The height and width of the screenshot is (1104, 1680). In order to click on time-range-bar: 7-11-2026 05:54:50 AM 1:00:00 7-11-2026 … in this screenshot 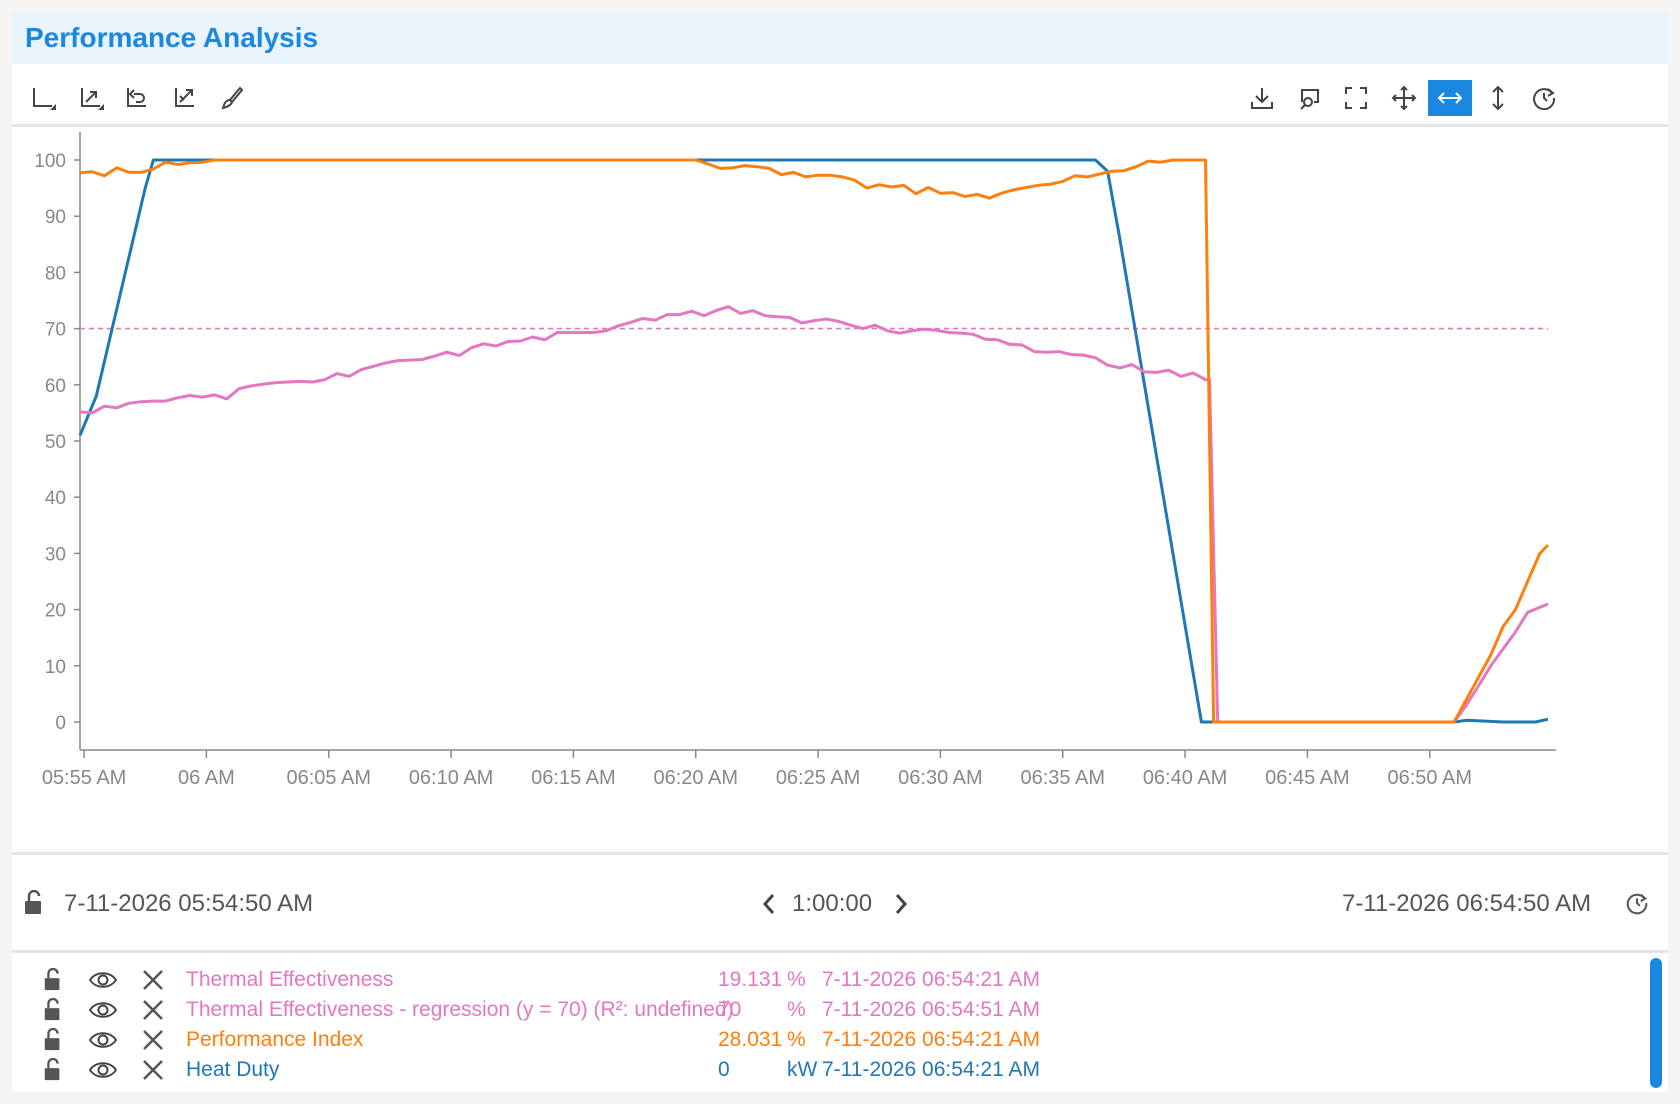, I will do `click(840, 905)`.